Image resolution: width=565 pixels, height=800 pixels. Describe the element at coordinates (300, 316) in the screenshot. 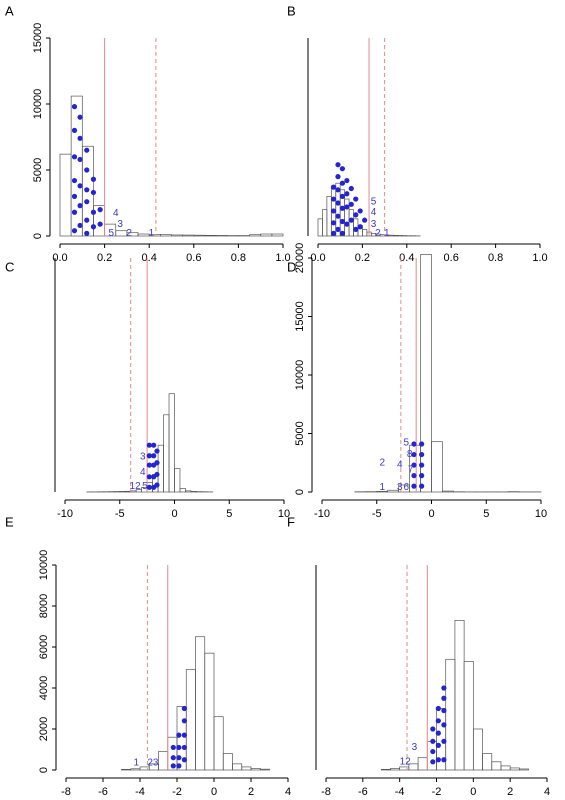

I see `y-tick-label: 15000` at that location.